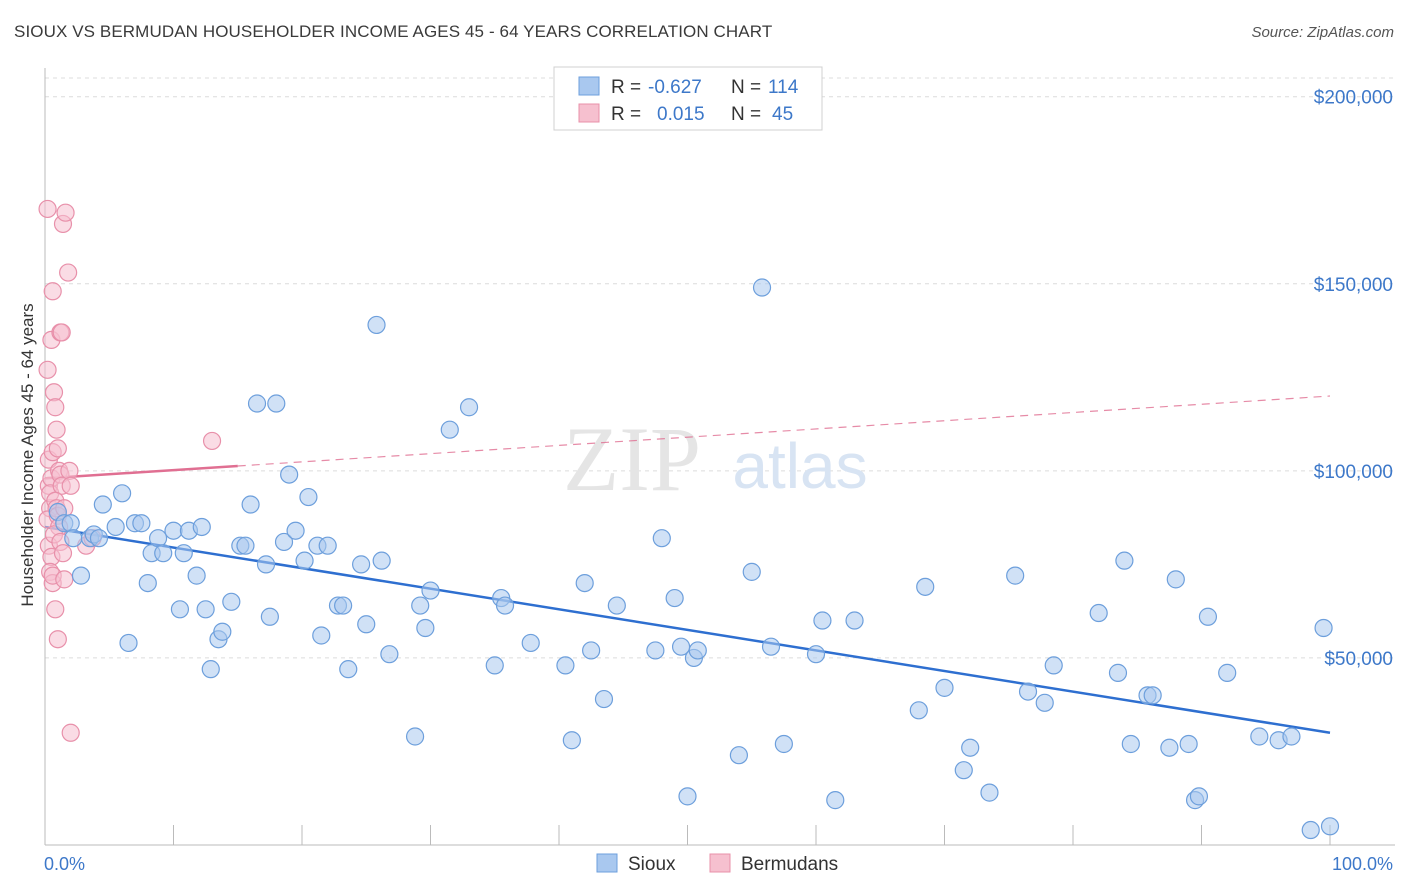 This screenshot has width=1406, height=892. What do you see at coordinates (626, 87) in the screenshot?
I see `legend-r-label-1: R =` at bounding box center [626, 87].